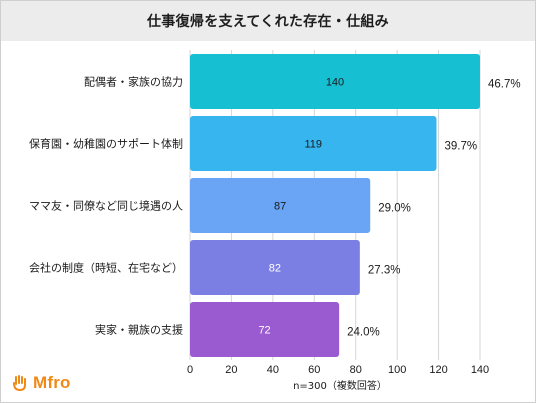 This screenshot has height=403, width=536. Describe the element at coordinates (397, 370) in the screenshot. I see `x-tick-label-5: 100` at that location.